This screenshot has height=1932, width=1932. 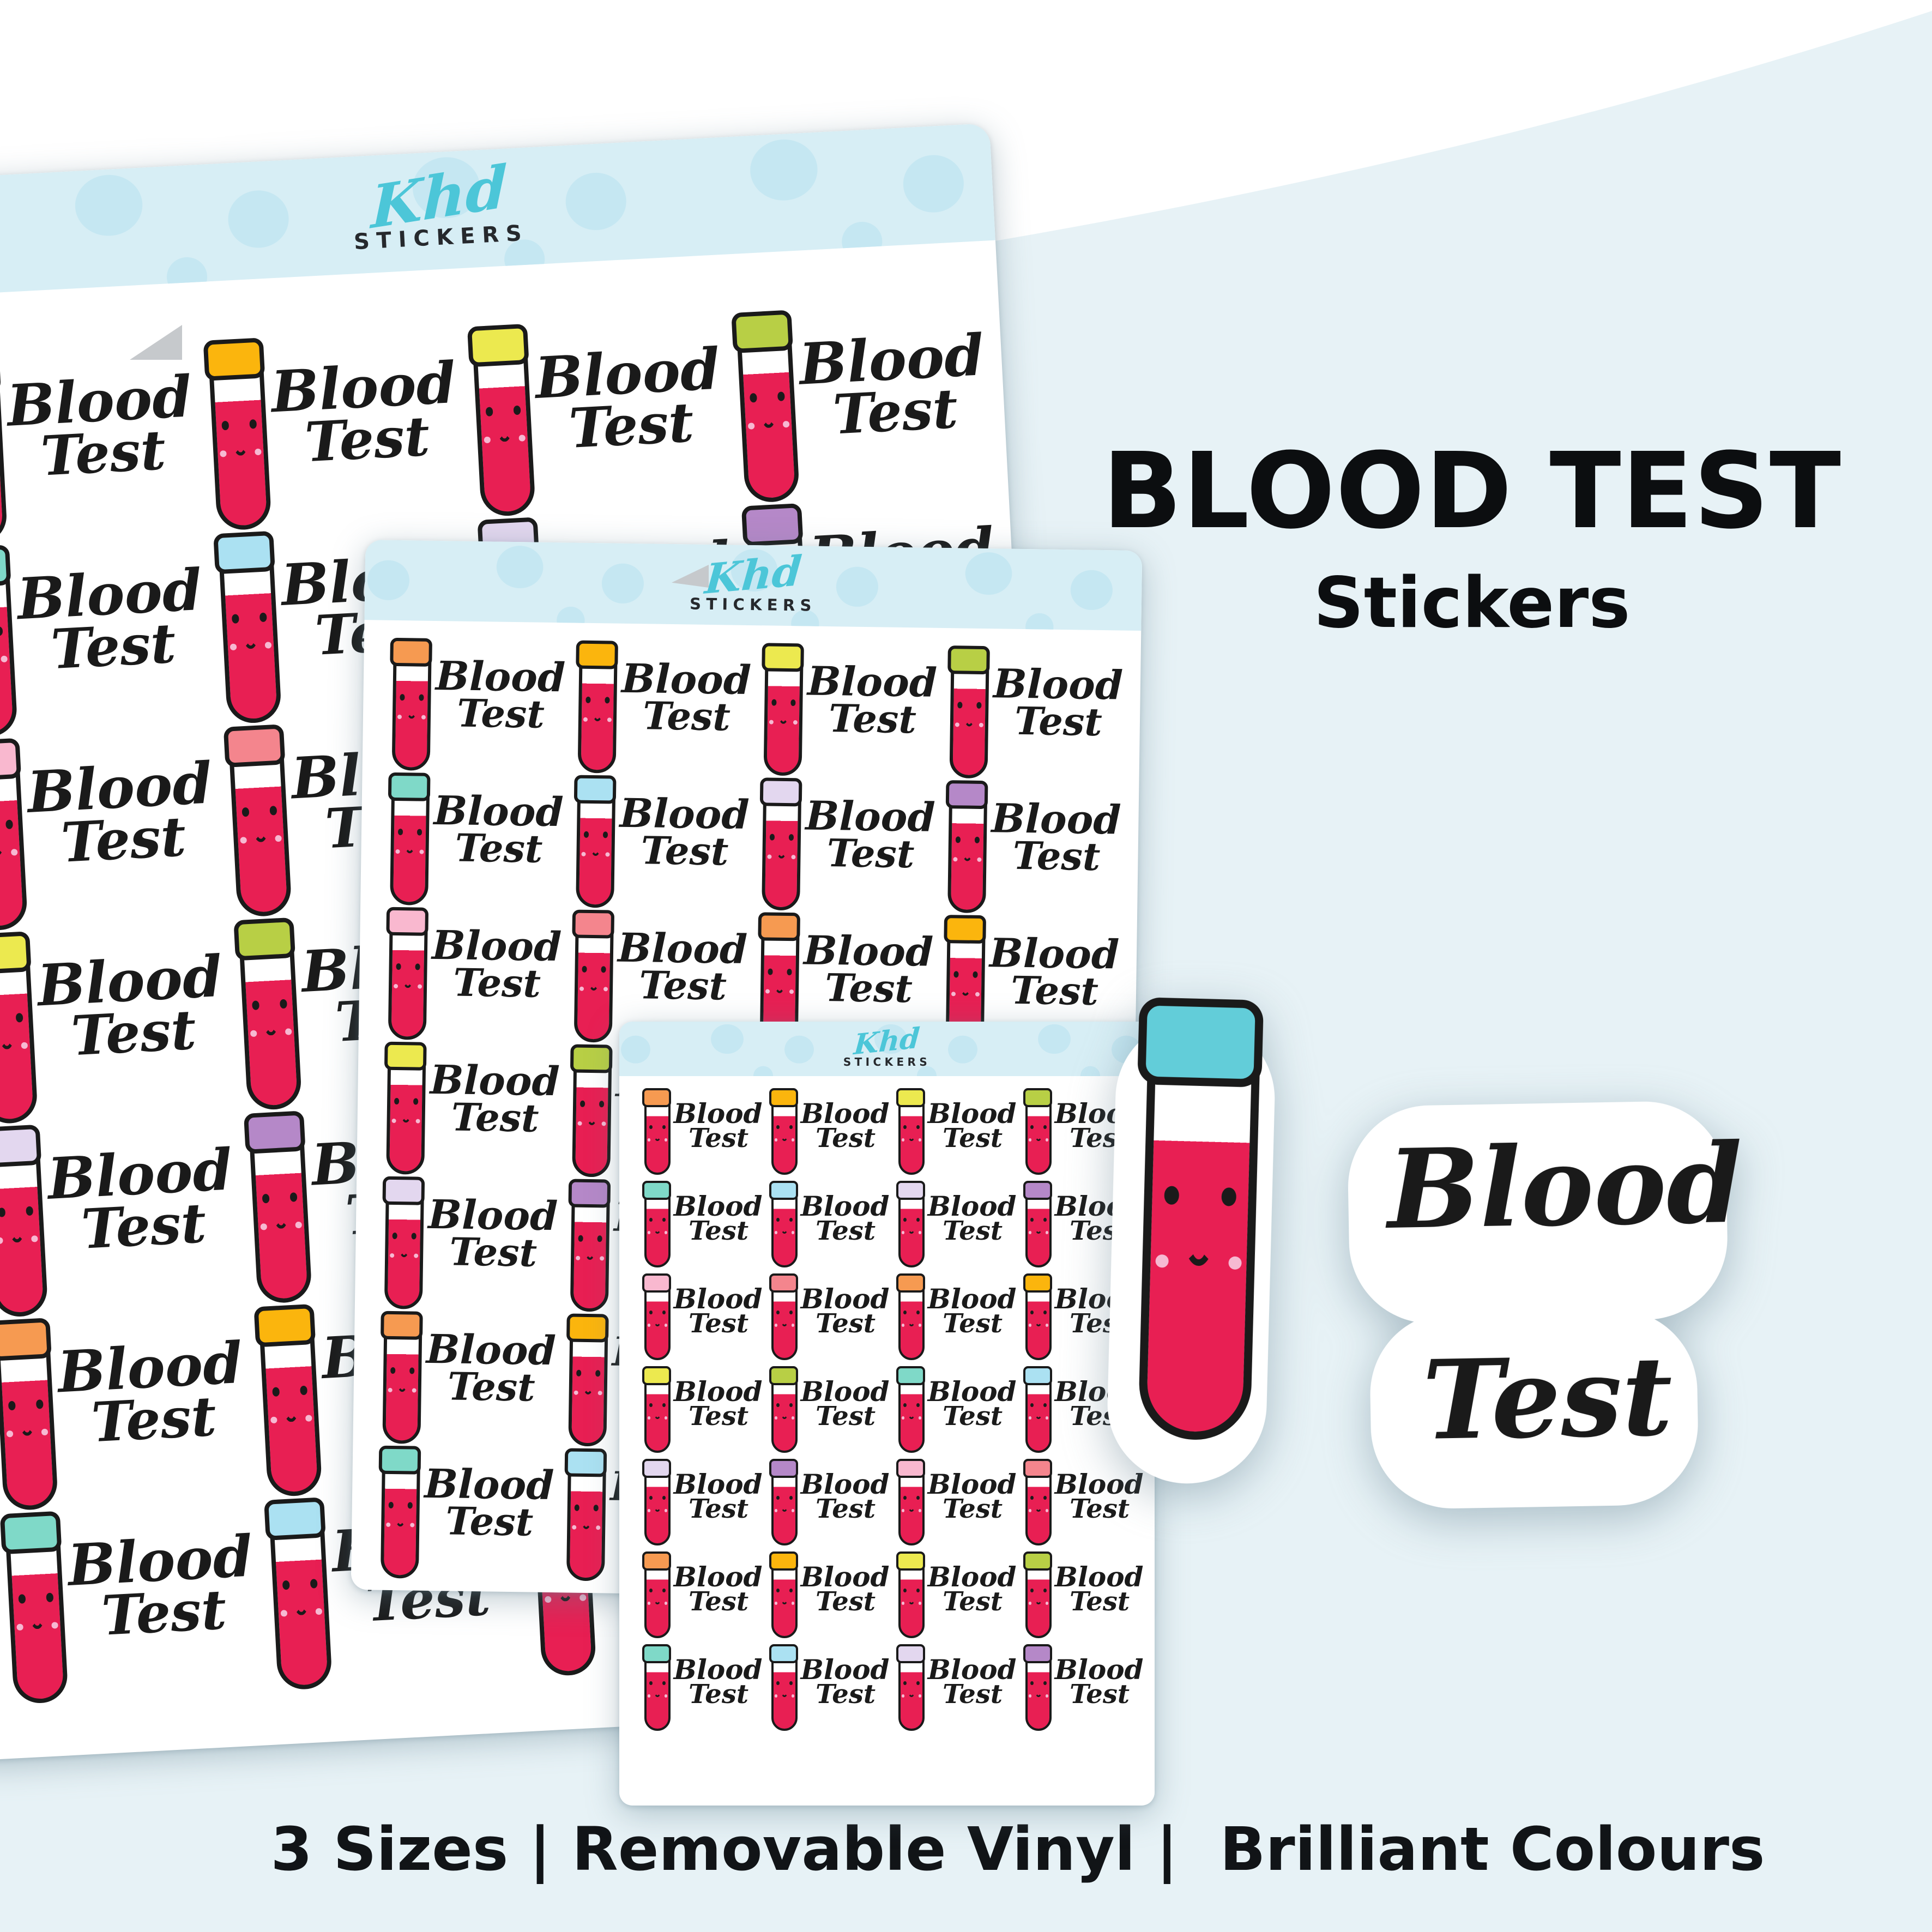 What do you see at coordinates (1565, 1187) in the screenshot?
I see `hero-word-blood: Blood` at bounding box center [1565, 1187].